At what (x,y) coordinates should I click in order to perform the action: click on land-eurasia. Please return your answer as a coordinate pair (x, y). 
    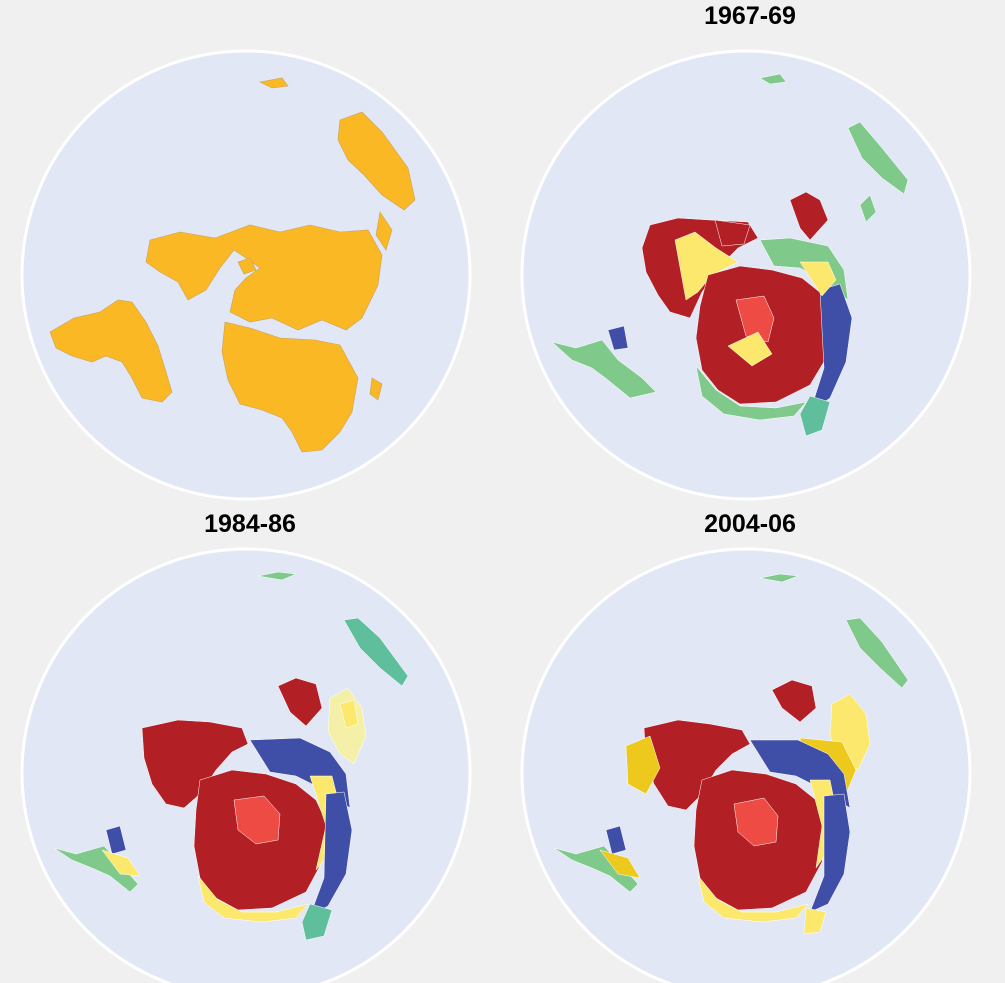
    Looking at the image, I should click on (264, 277).